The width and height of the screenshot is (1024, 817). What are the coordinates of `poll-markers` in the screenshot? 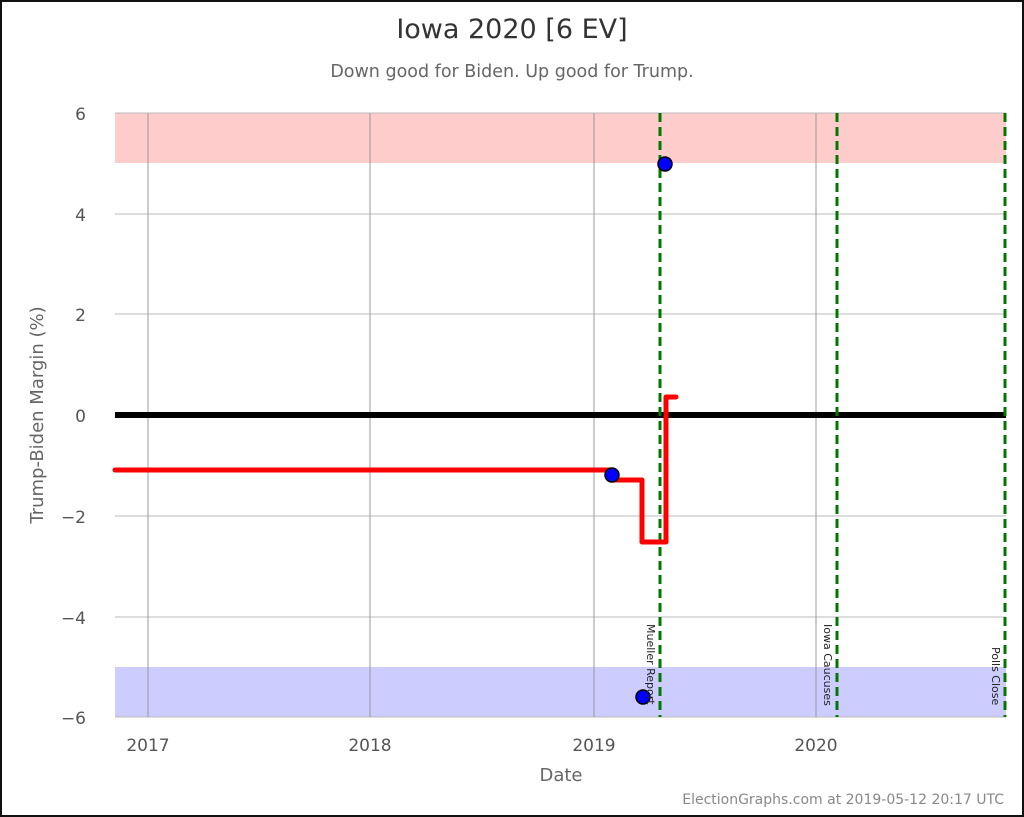 It's located at (638, 430).